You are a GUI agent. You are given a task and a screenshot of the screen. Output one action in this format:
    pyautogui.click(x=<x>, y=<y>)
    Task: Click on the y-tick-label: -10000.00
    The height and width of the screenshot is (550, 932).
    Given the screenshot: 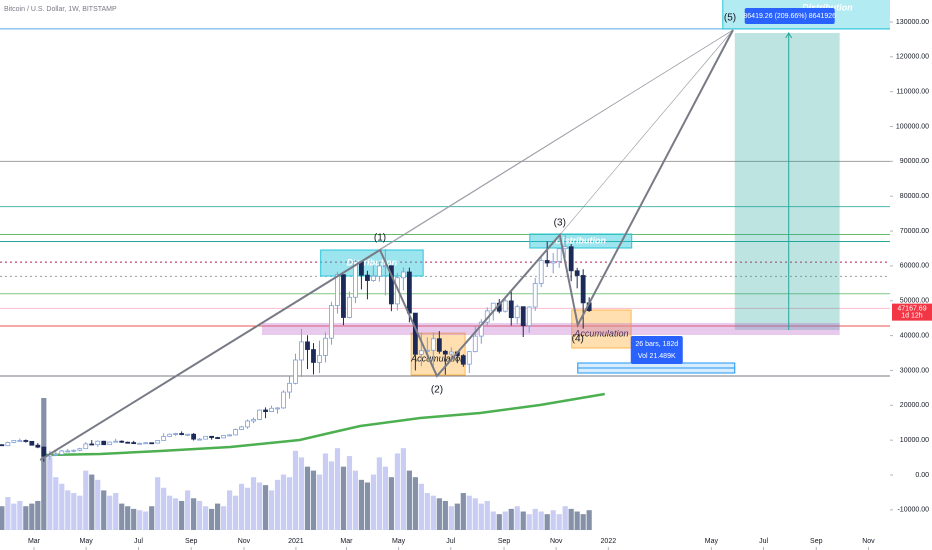 What is the action you would take?
    pyautogui.click(x=913, y=510)
    